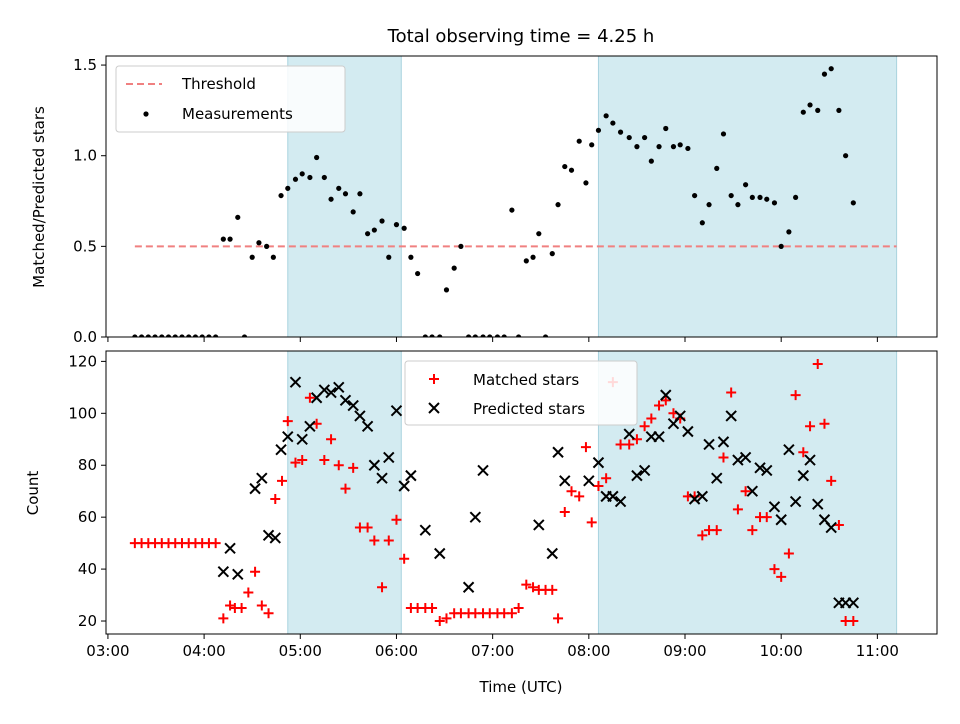  I want to click on legend: Matched stars Predicted stars, so click(521, 393).